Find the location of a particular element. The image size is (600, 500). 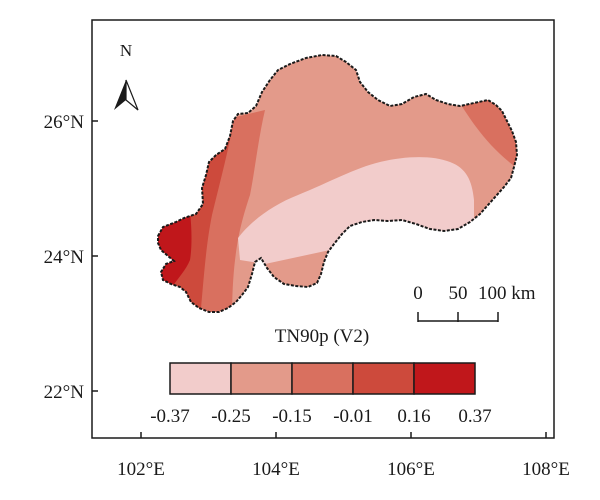

legend-break-label: -0.15 is located at coordinates (292, 416).